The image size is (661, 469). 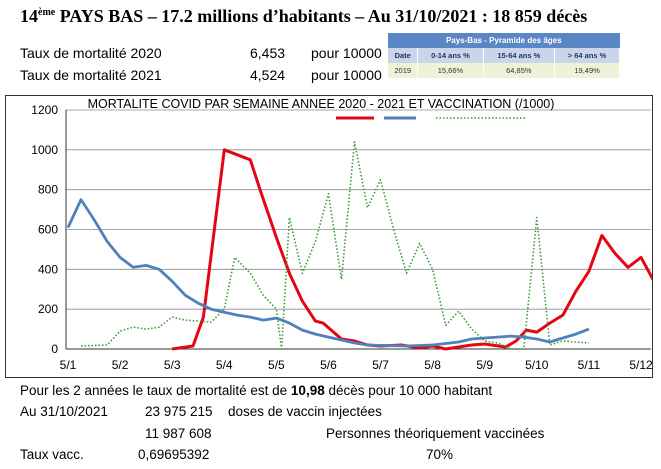 What do you see at coordinates (268, 75) in the screenshot?
I see `rate-value: 4,524` at bounding box center [268, 75].